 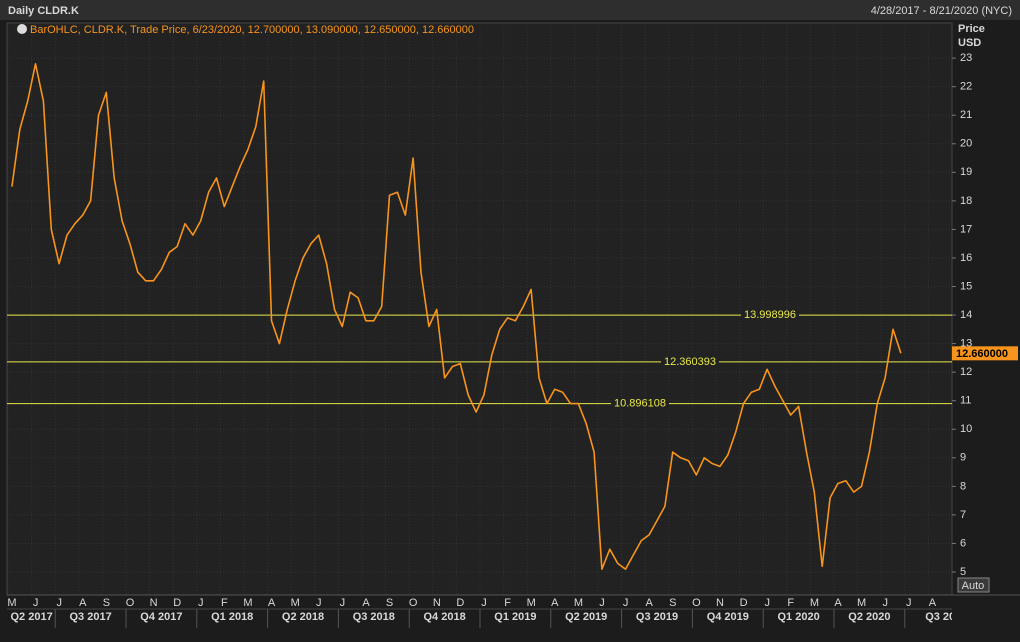 What do you see at coordinates (963, 572) in the screenshot?
I see `y-tick-label: 5` at bounding box center [963, 572].